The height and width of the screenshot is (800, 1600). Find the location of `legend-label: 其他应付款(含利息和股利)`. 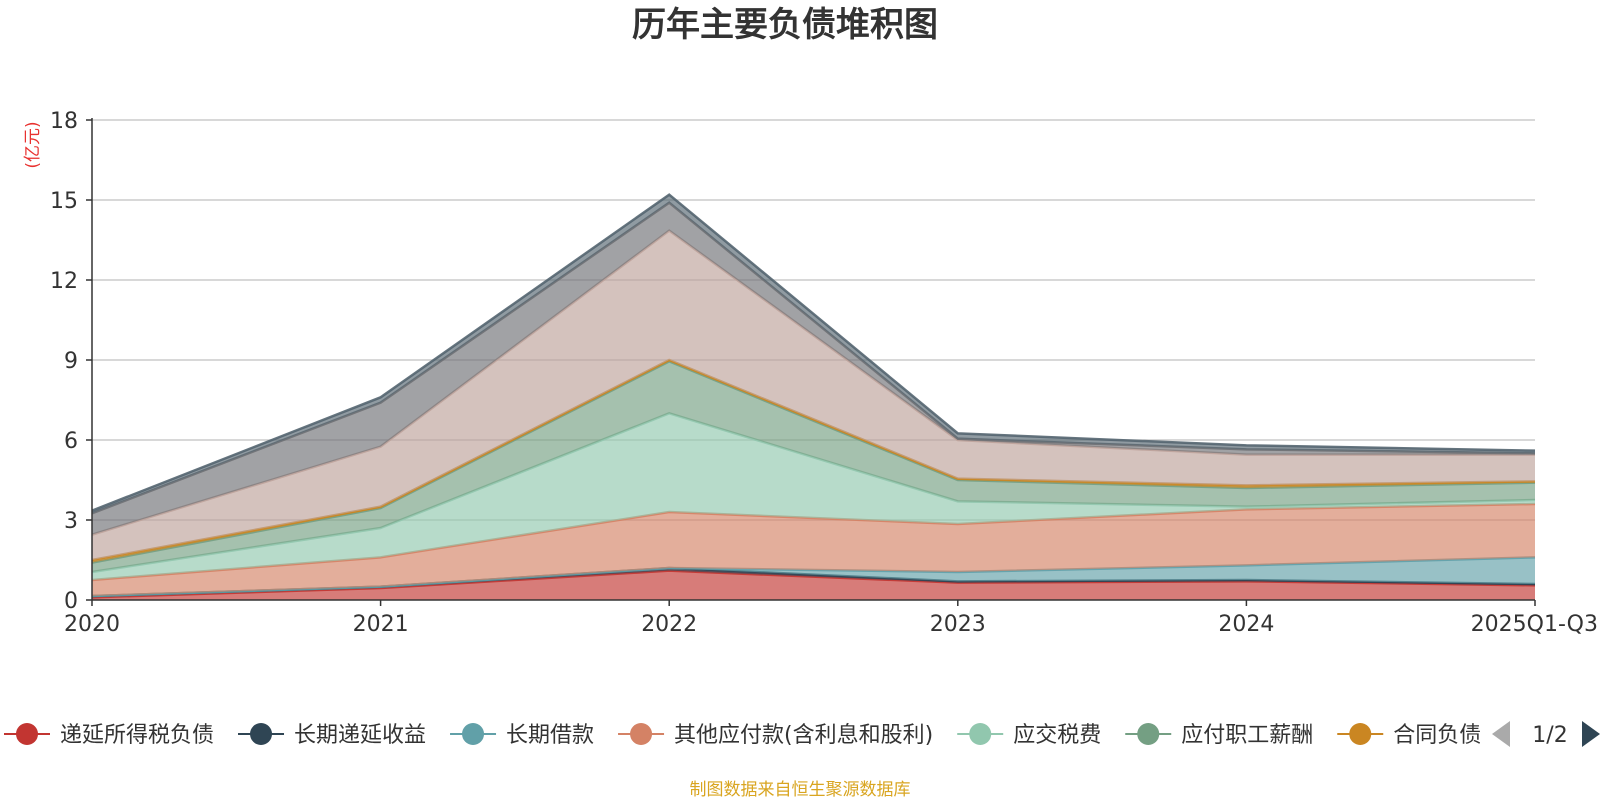

legend-label: 其他应付款(含利息和股利) is located at coordinates (803, 735).